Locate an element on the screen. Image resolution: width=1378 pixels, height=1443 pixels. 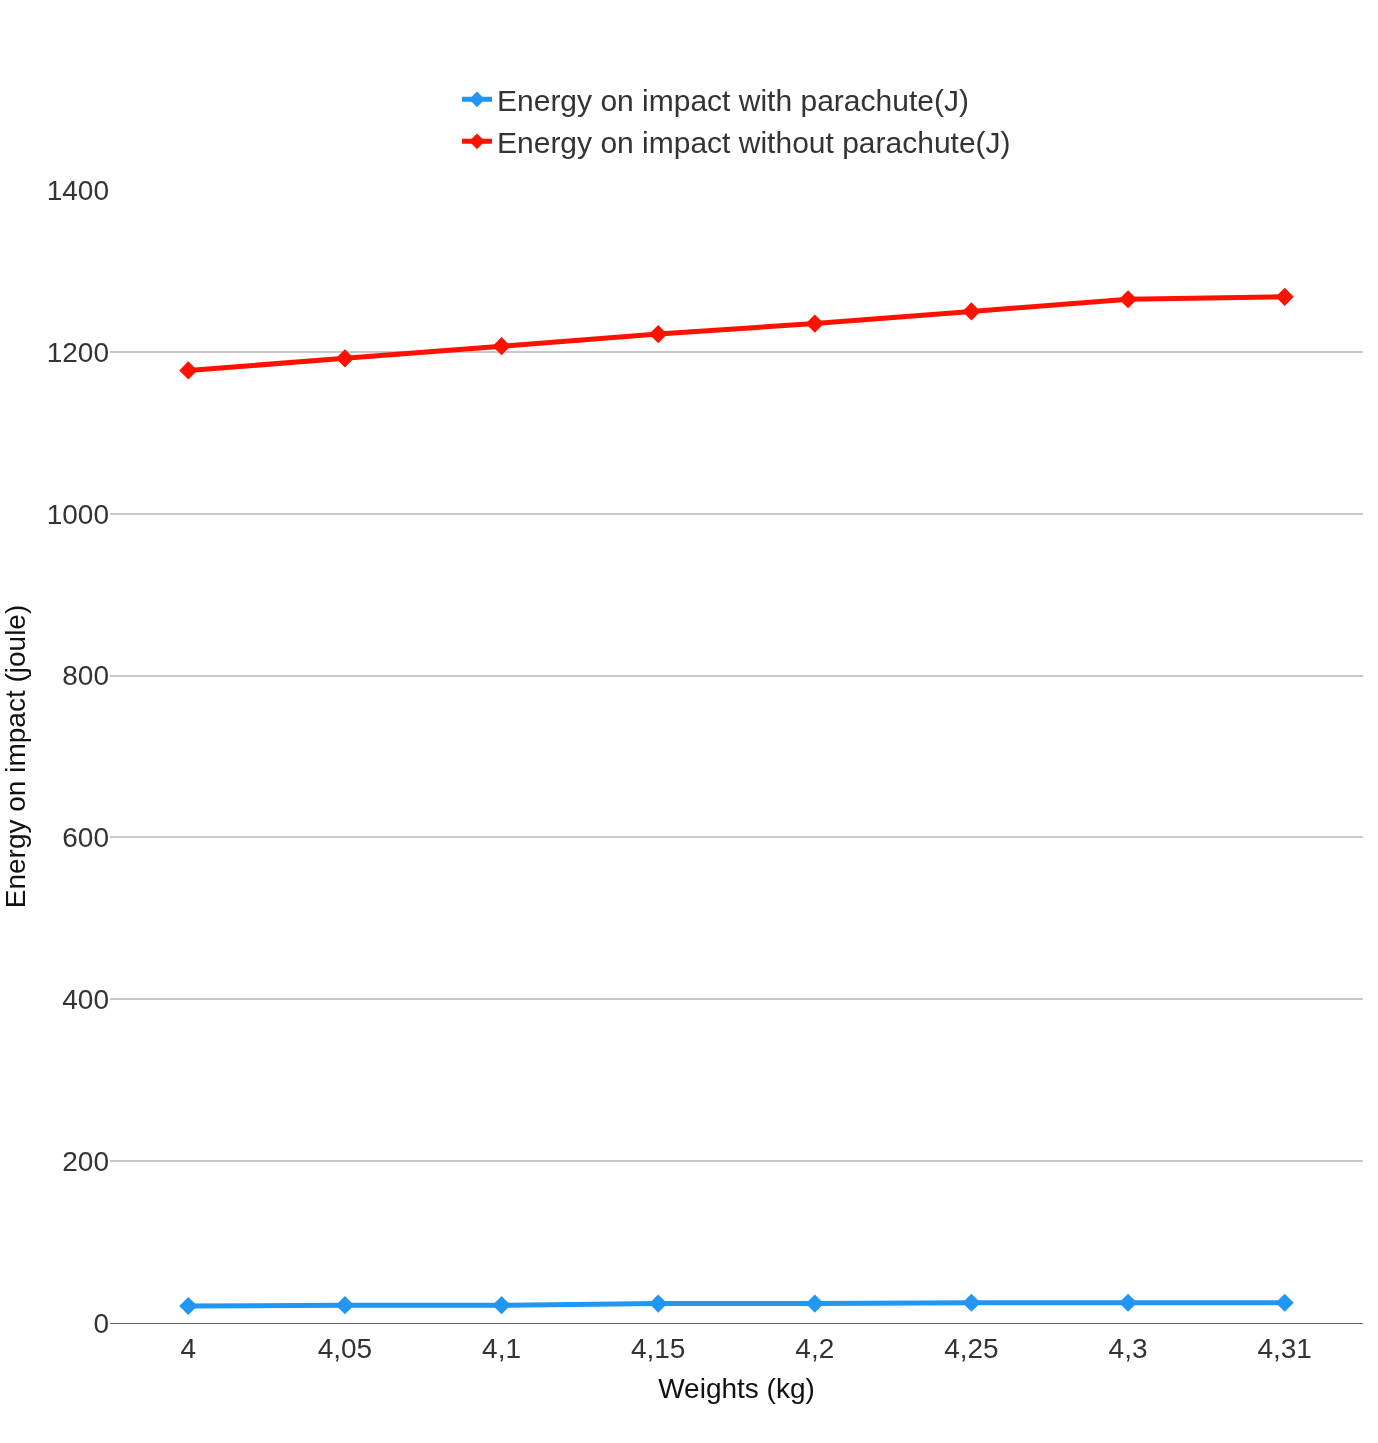
x-tick-label: 4,05 is located at coordinates (345, 1348).